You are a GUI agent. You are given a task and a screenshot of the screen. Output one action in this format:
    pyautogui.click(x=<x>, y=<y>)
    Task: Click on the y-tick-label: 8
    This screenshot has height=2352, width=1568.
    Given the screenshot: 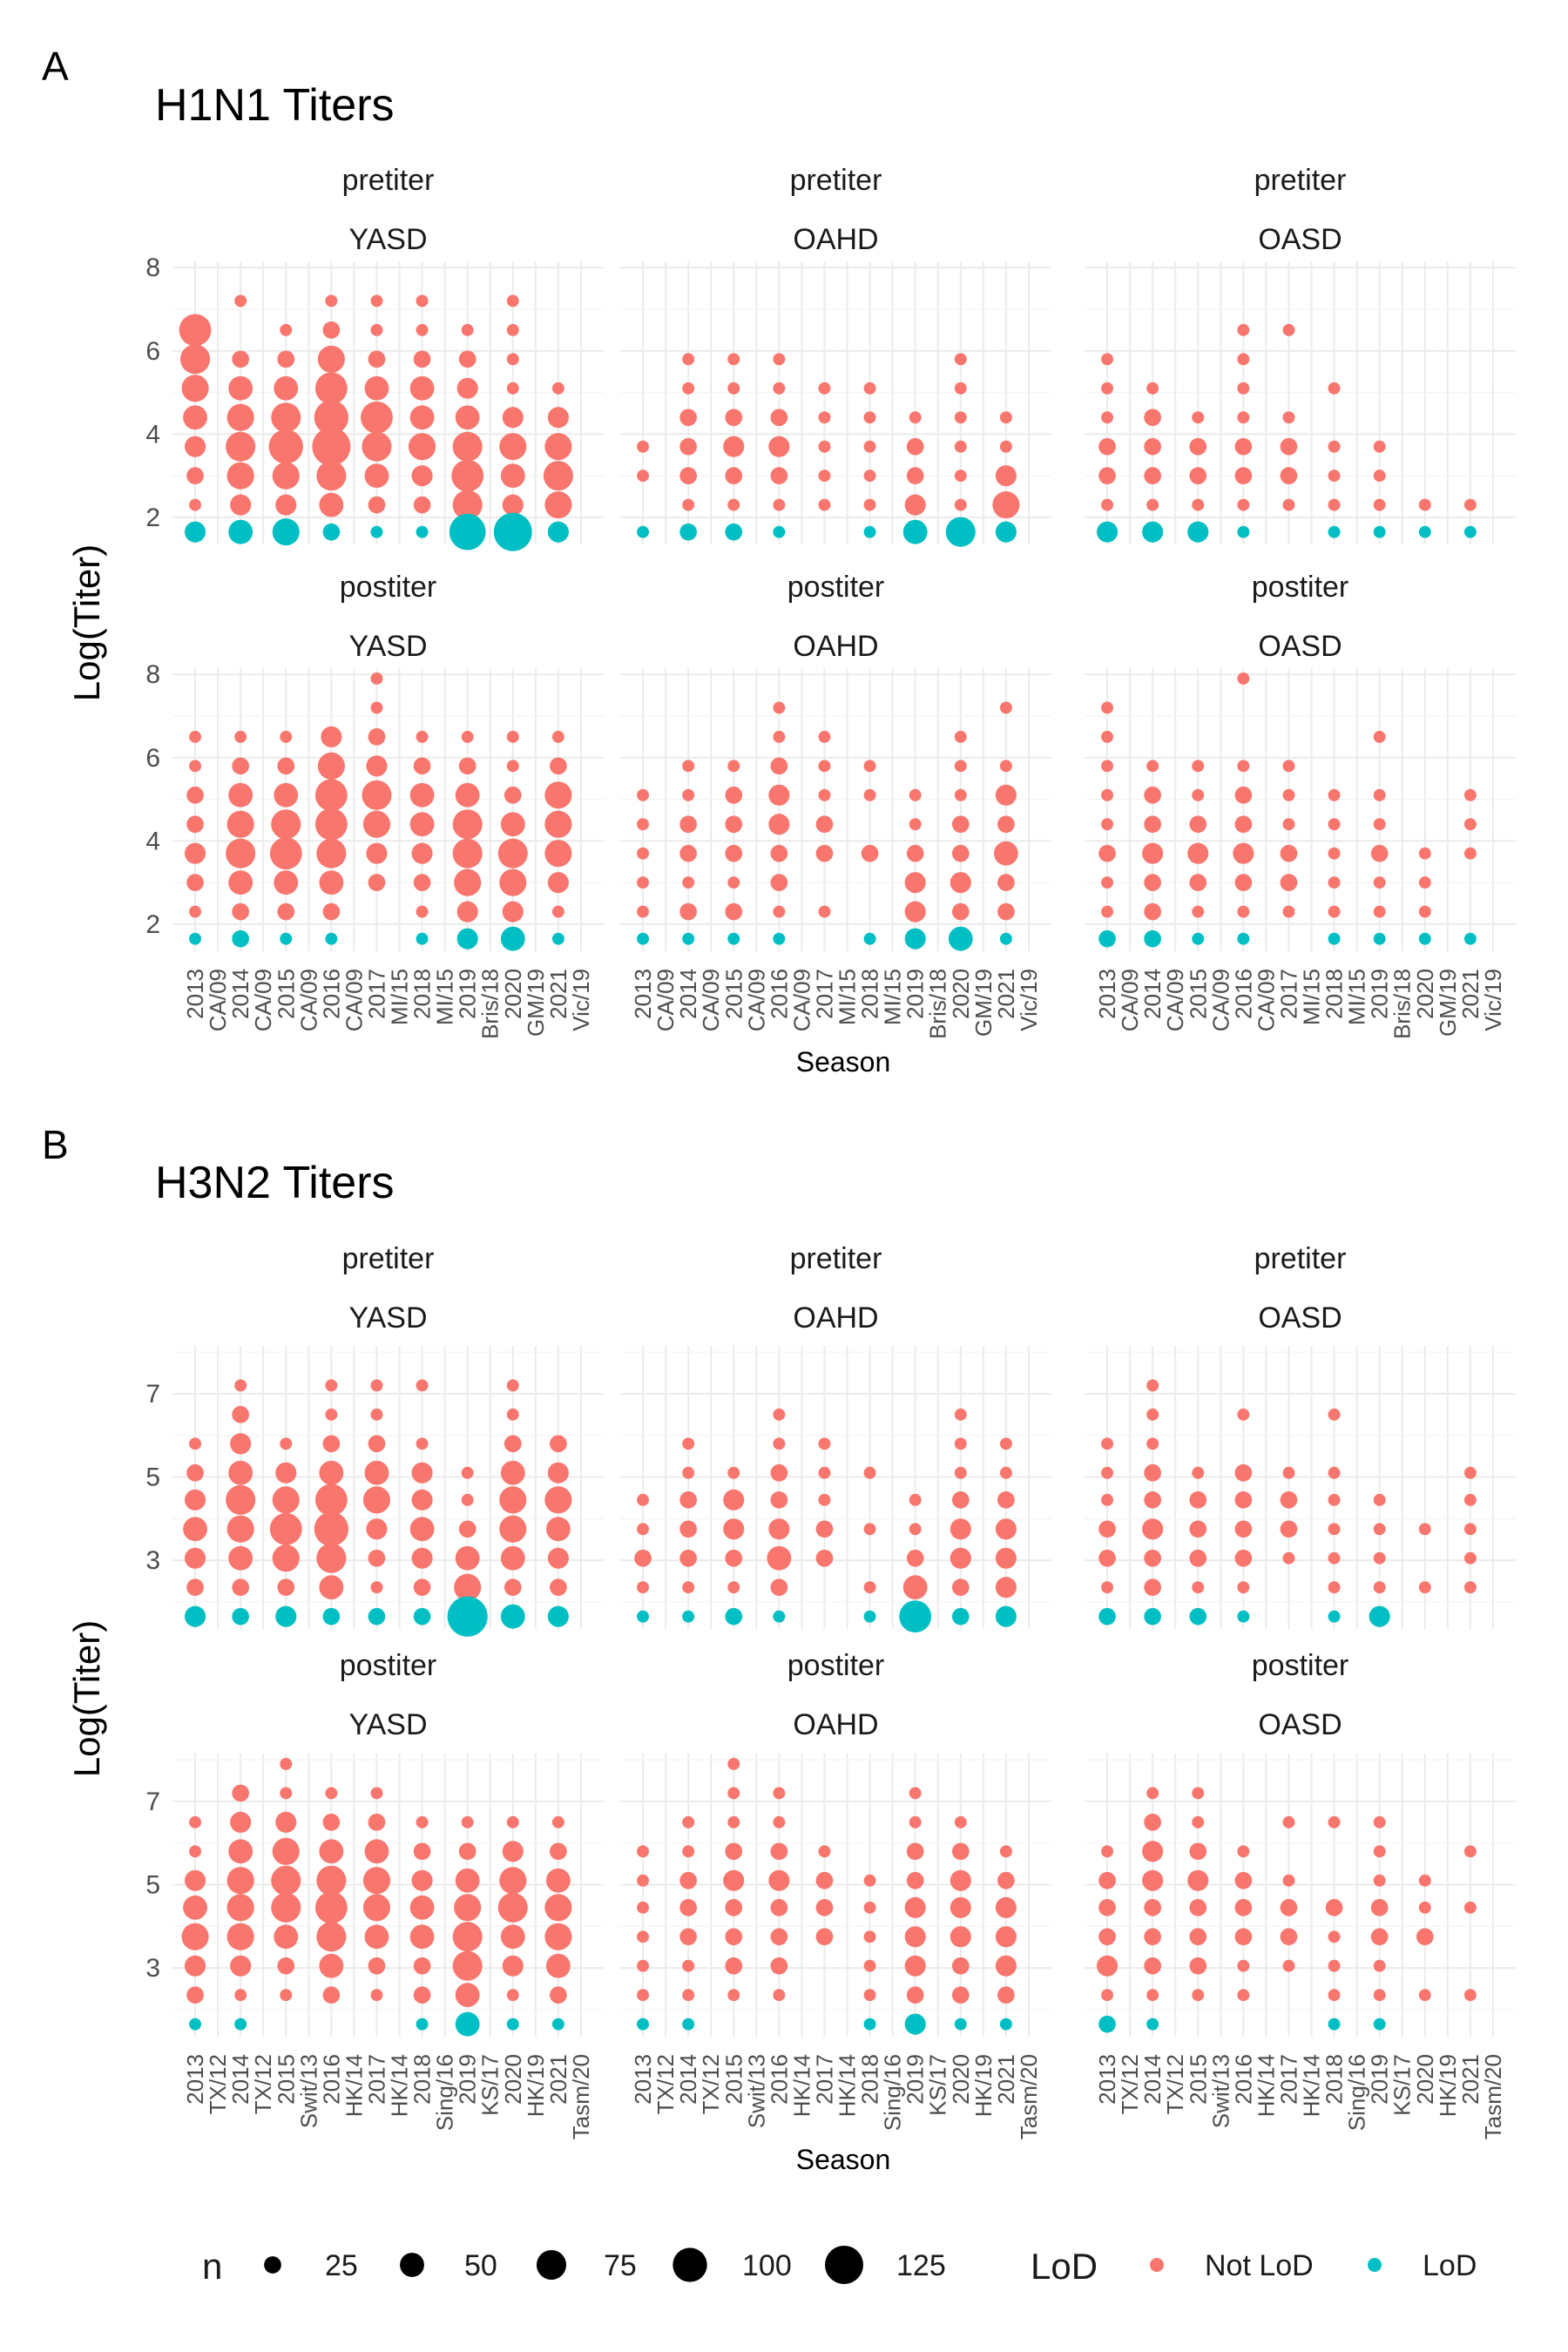 What is the action you would take?
    pyautogui.click(x=152, y=674)
    